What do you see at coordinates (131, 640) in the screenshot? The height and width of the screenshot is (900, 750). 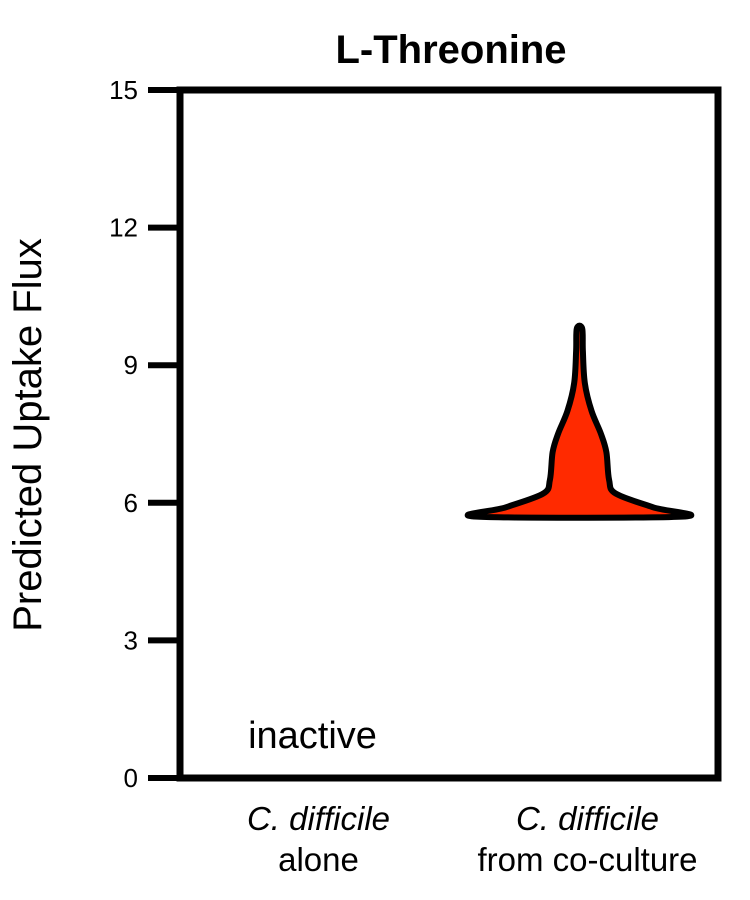 I see `y-tick-label-3: 3` at bounding box center [131, 640].